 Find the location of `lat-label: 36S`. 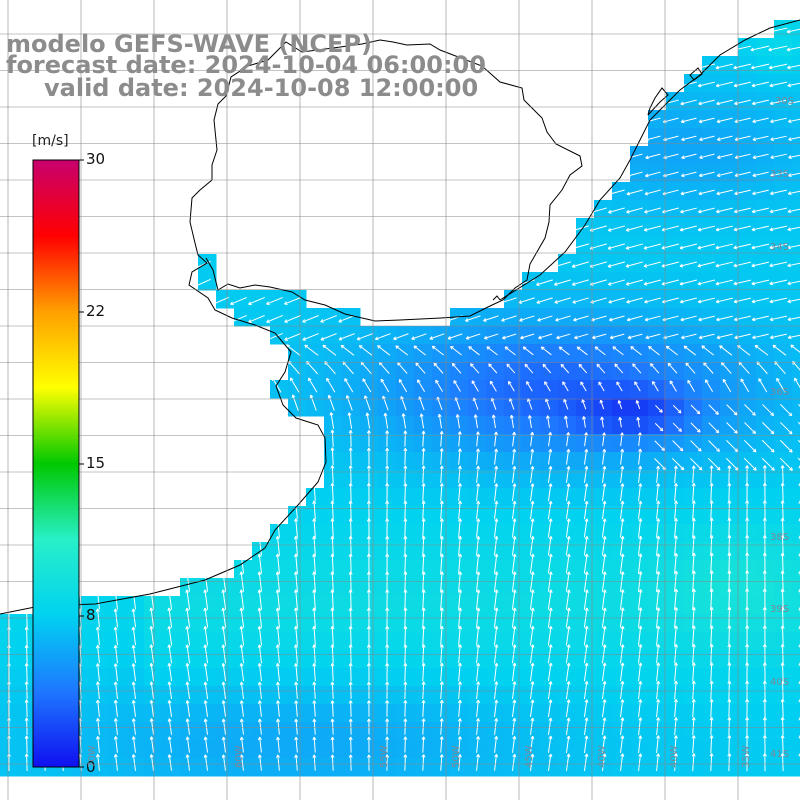

lat-label: 36S is located at coordinates (780, 392).